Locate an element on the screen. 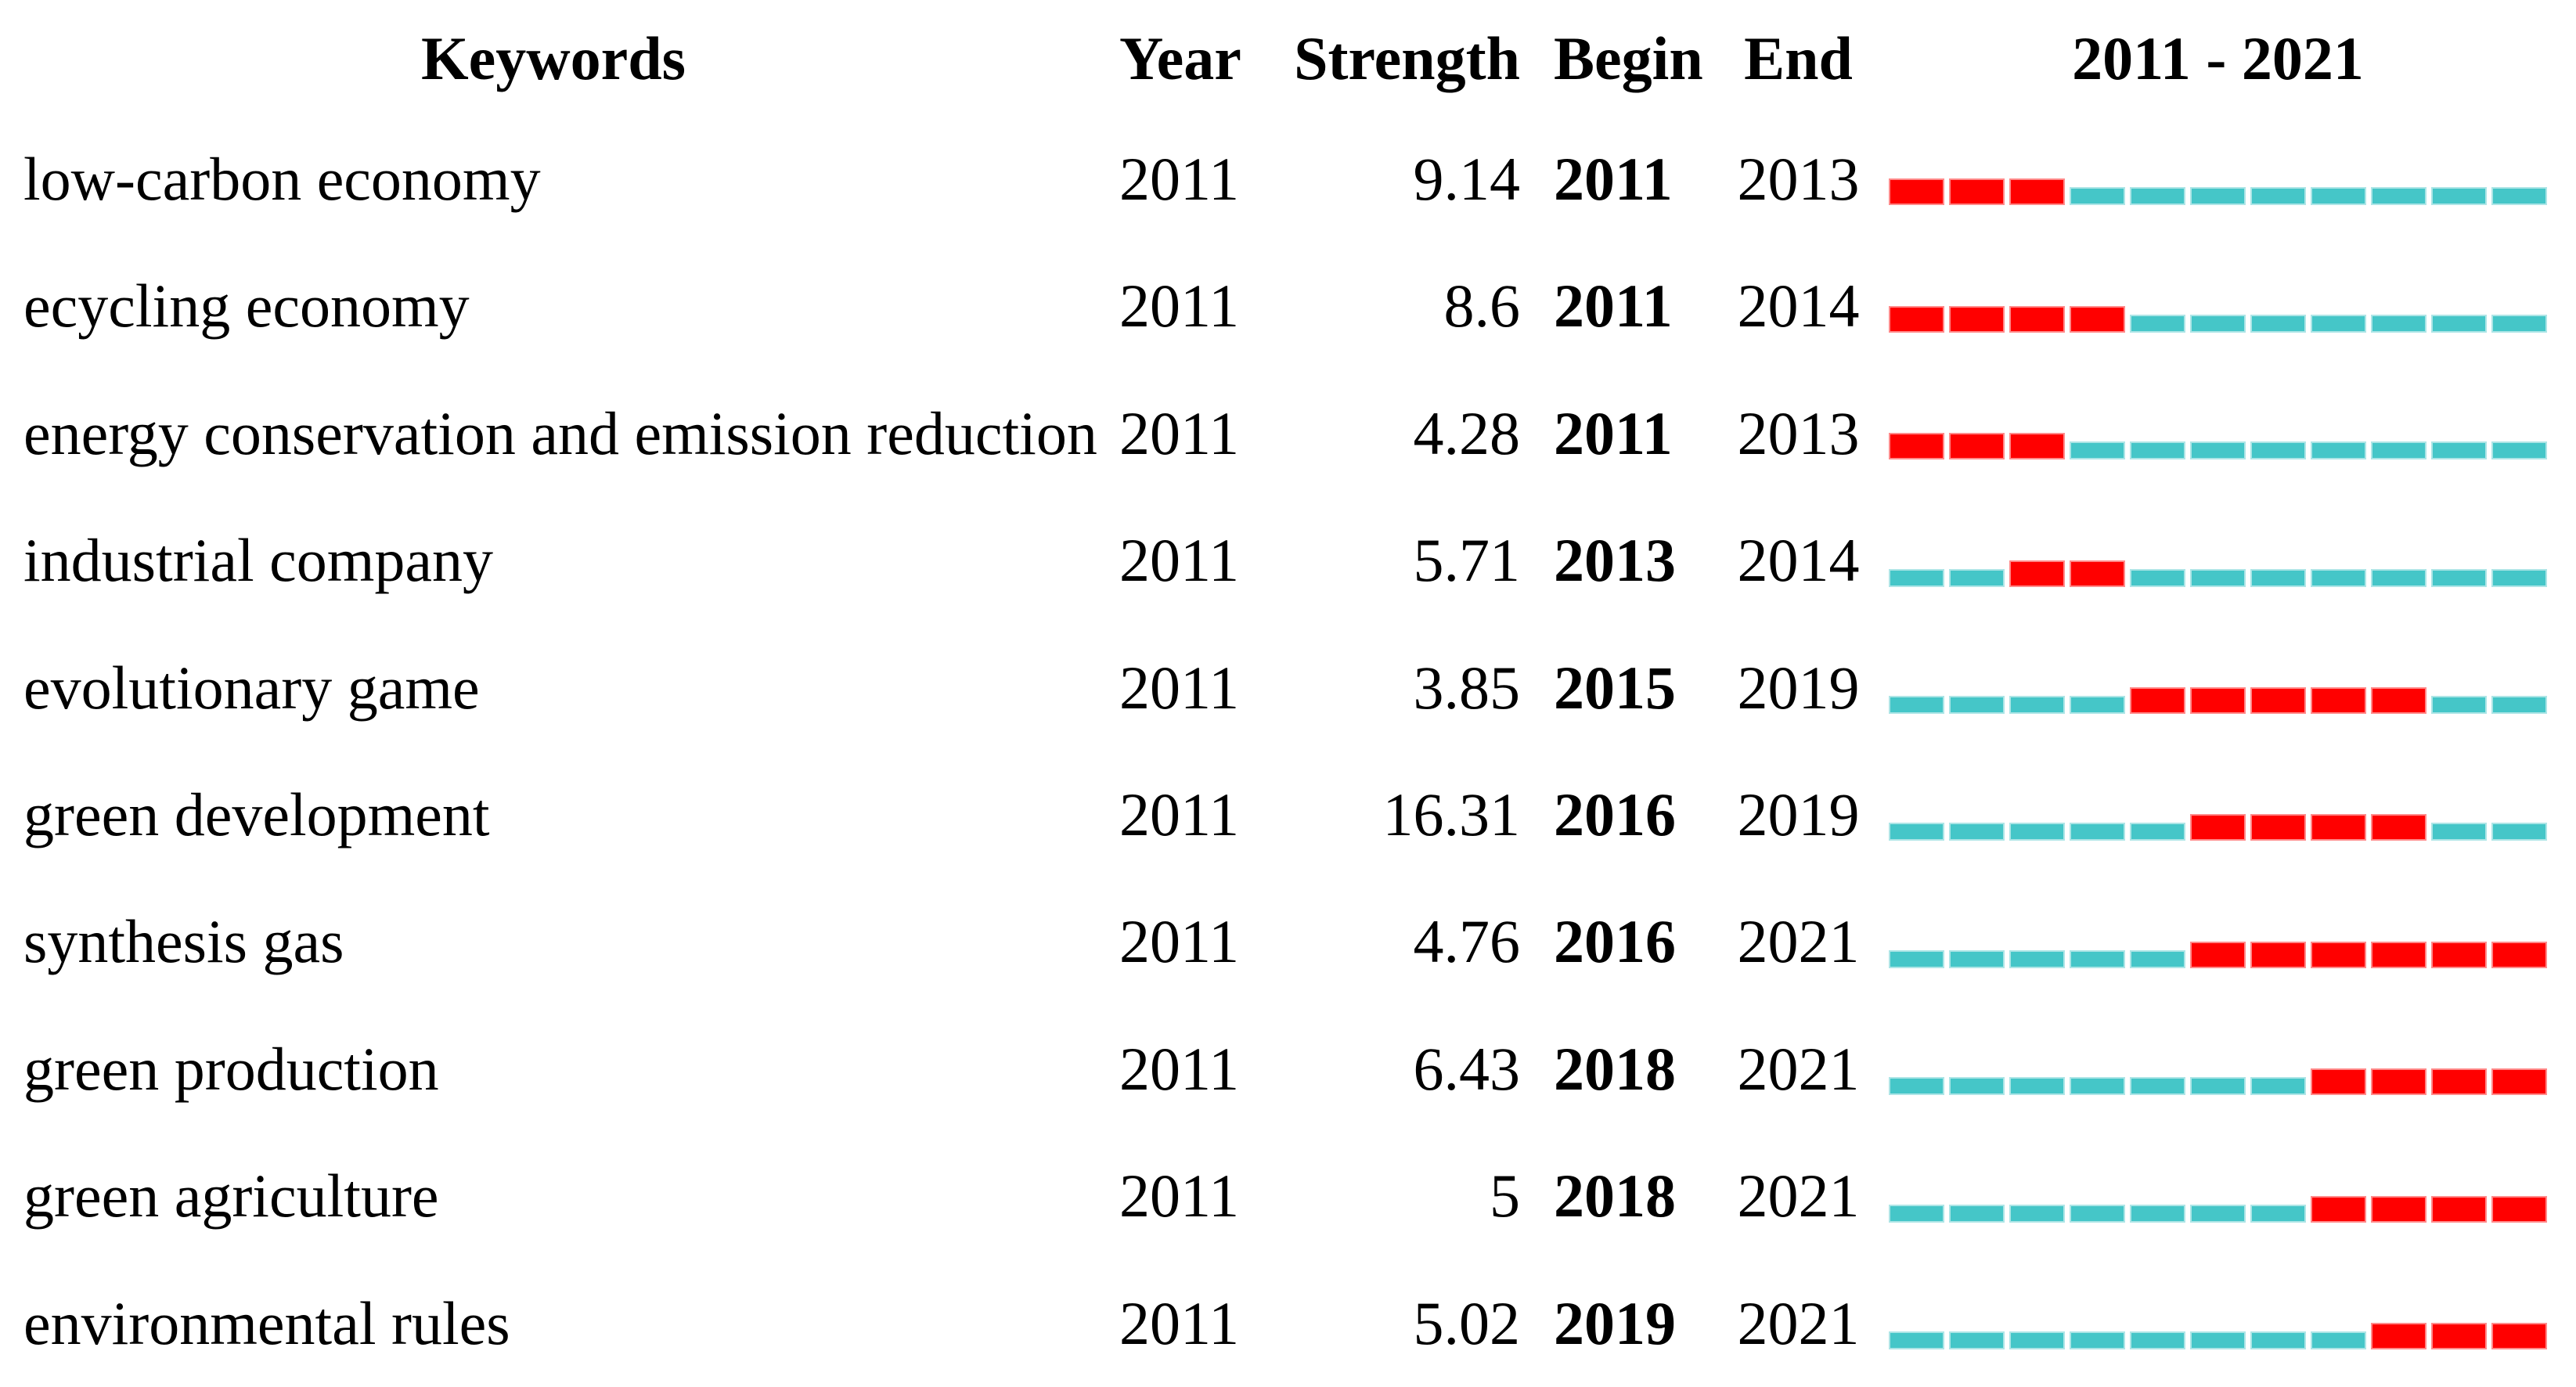  end-year-value: 2013 is located at coordinates (1798, 432).